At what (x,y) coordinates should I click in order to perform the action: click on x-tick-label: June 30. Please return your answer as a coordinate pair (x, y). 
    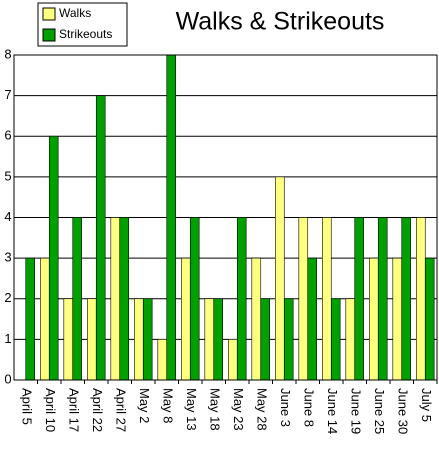
    Looking at the image, I should click on (402, 411).